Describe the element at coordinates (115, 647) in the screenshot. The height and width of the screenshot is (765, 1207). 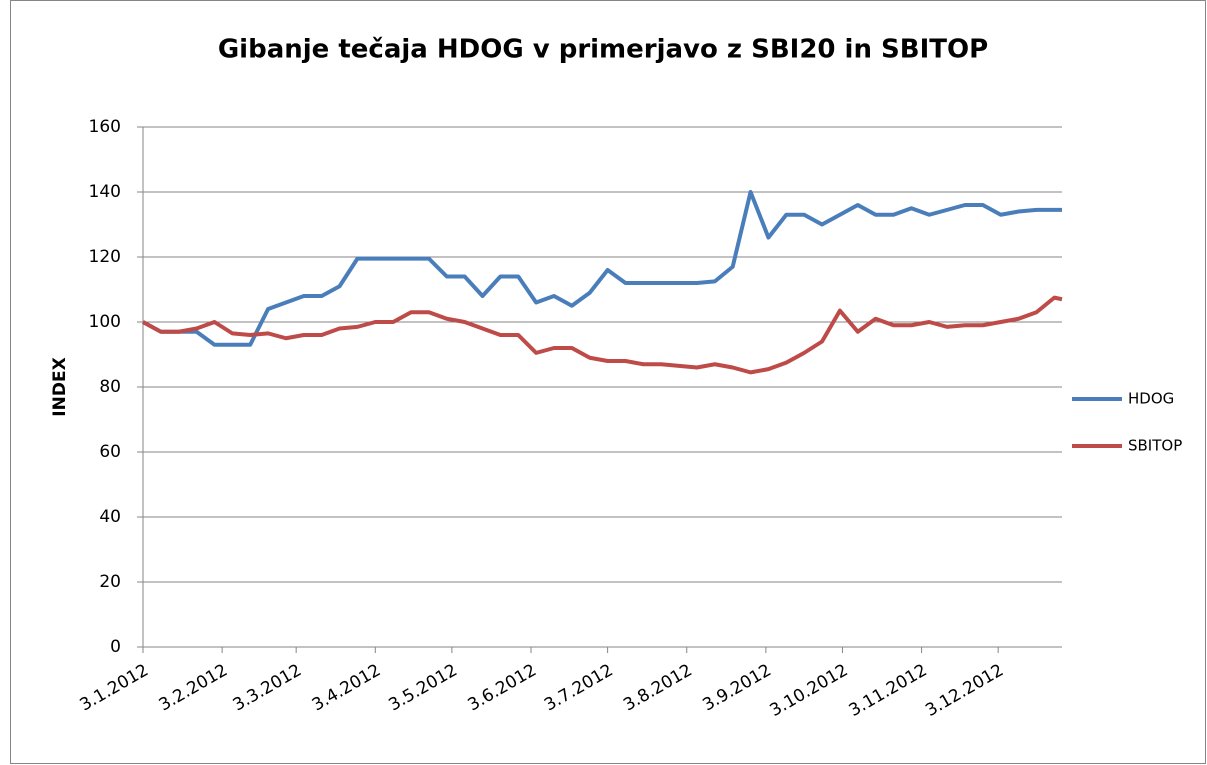
I see `y-tick-label: 0` at that location.